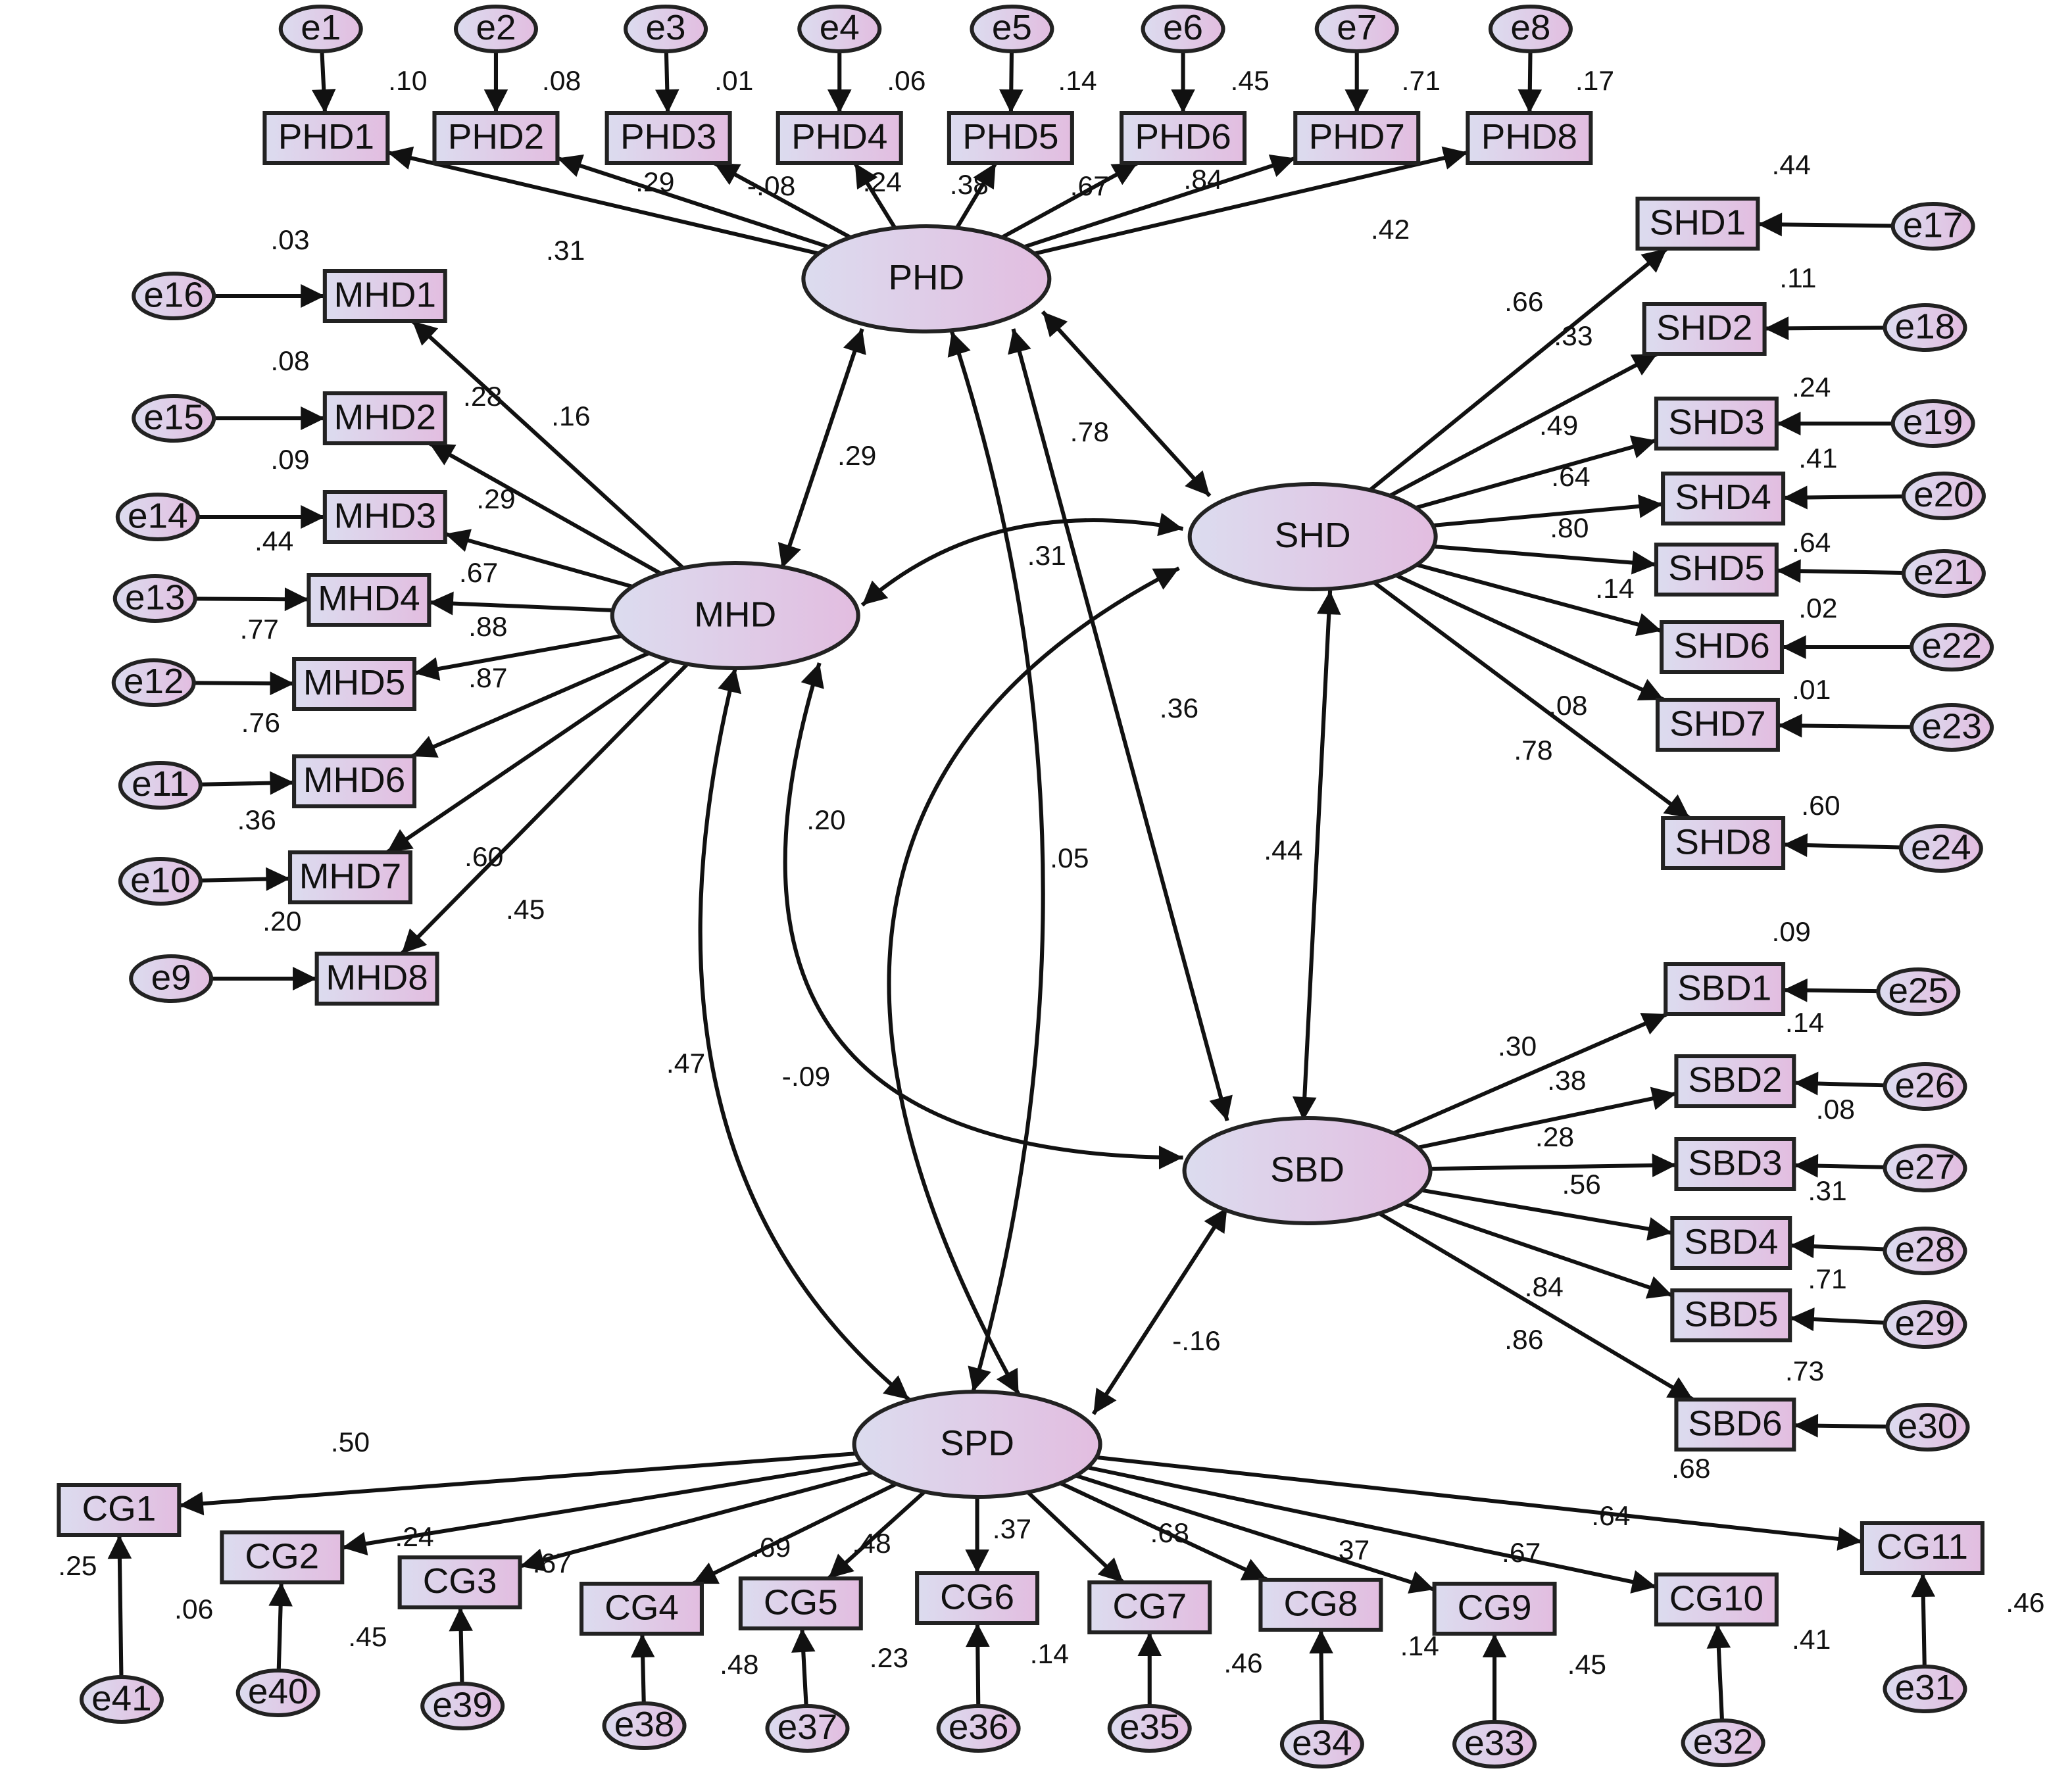  I want to click on observed-variable-cg9: CG9, so click(1494, 1609).